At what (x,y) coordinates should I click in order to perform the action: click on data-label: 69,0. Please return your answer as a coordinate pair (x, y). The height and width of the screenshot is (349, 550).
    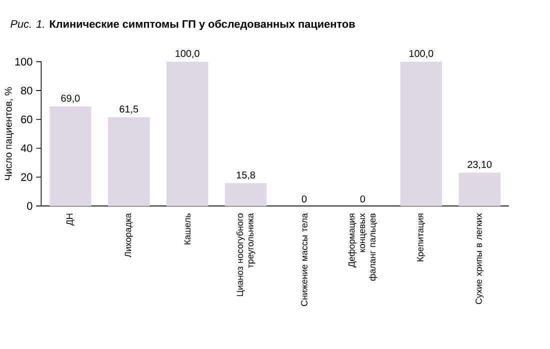
    Looking at the image, I should click on (70, 98).